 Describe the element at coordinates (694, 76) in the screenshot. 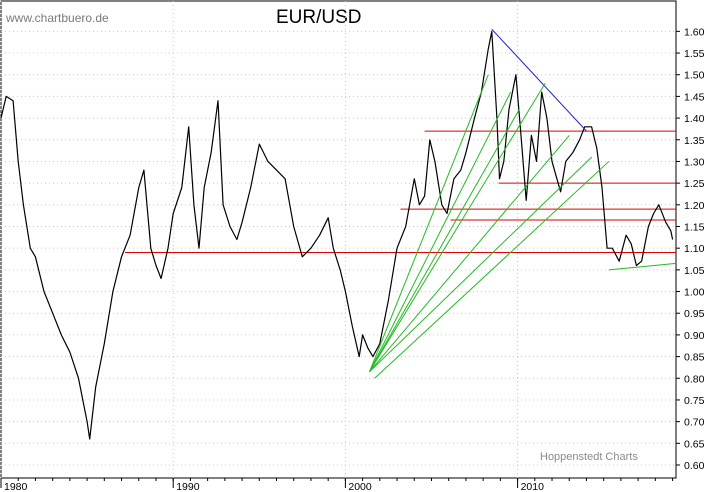

I see `y-tick-label: 1.50` at that location.